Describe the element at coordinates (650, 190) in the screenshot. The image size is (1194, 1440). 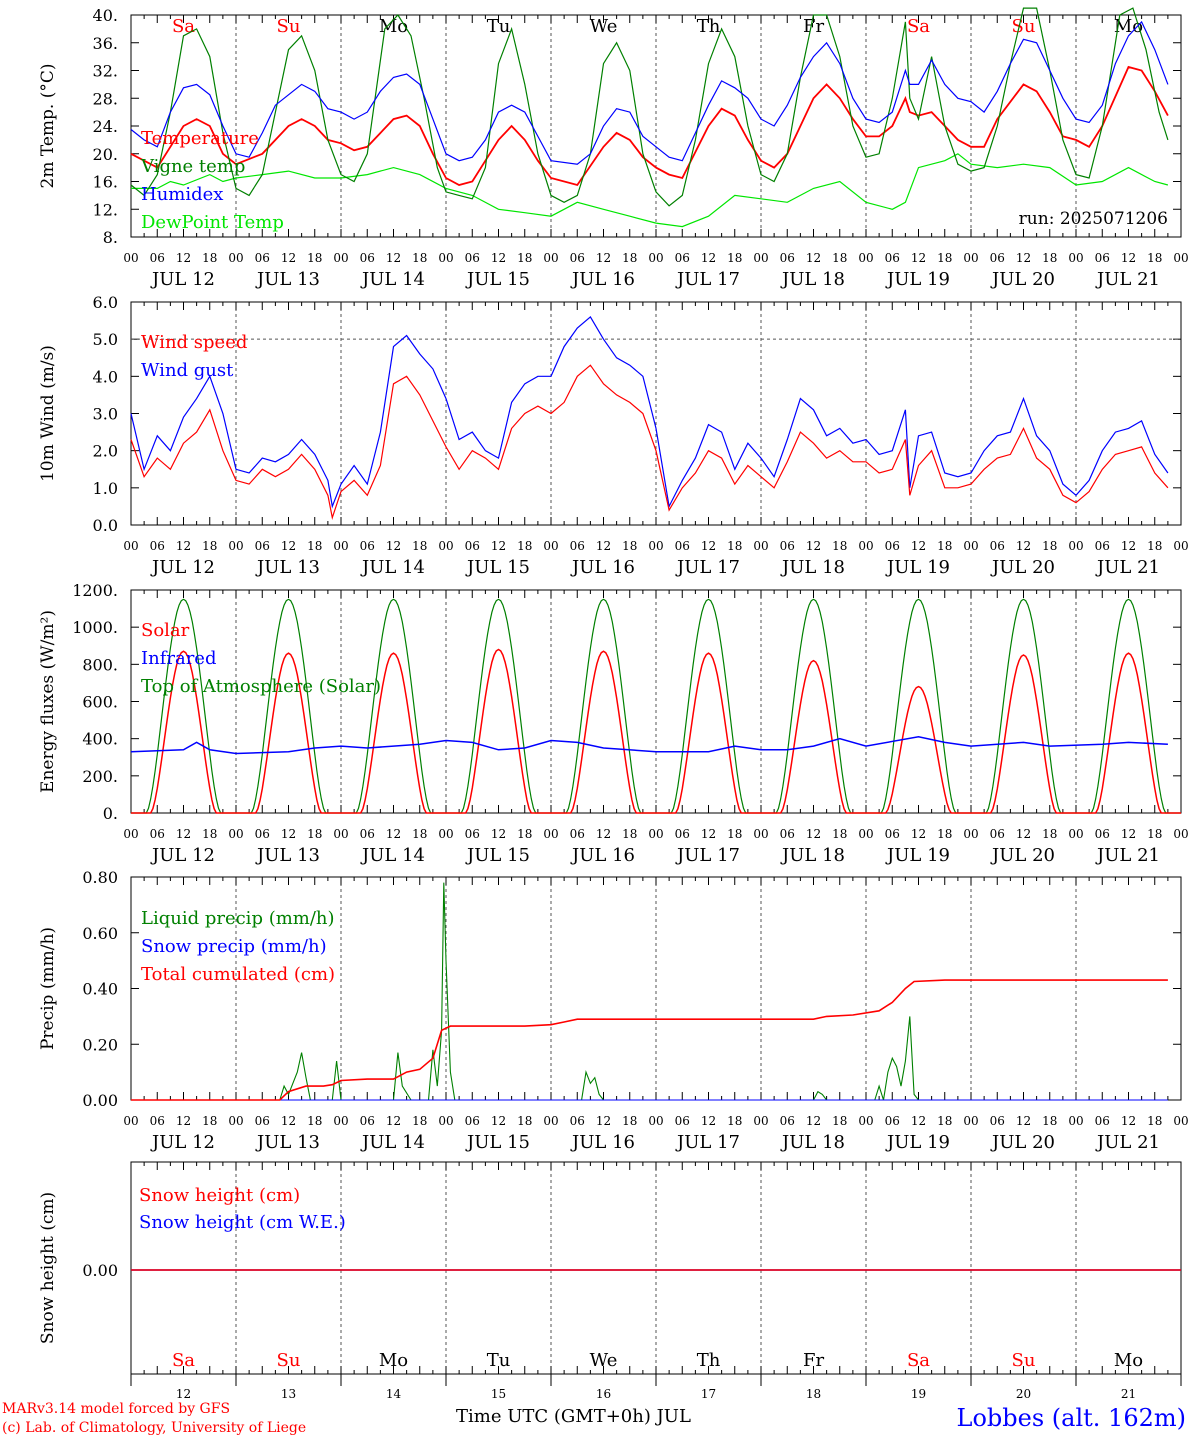
I see `series-lightgreen-line` at that location.